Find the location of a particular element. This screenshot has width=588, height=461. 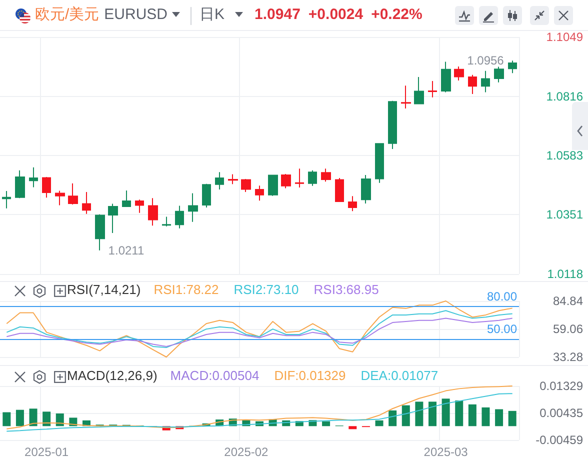

y-tick-label: 33.28 is located at coordinates (568, 357).